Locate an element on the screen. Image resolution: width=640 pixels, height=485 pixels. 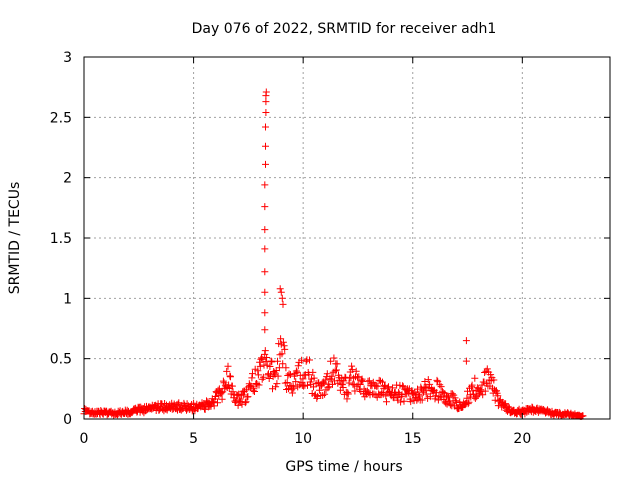
y-tick-label: 1.5 is located at coordinates (61, 239).